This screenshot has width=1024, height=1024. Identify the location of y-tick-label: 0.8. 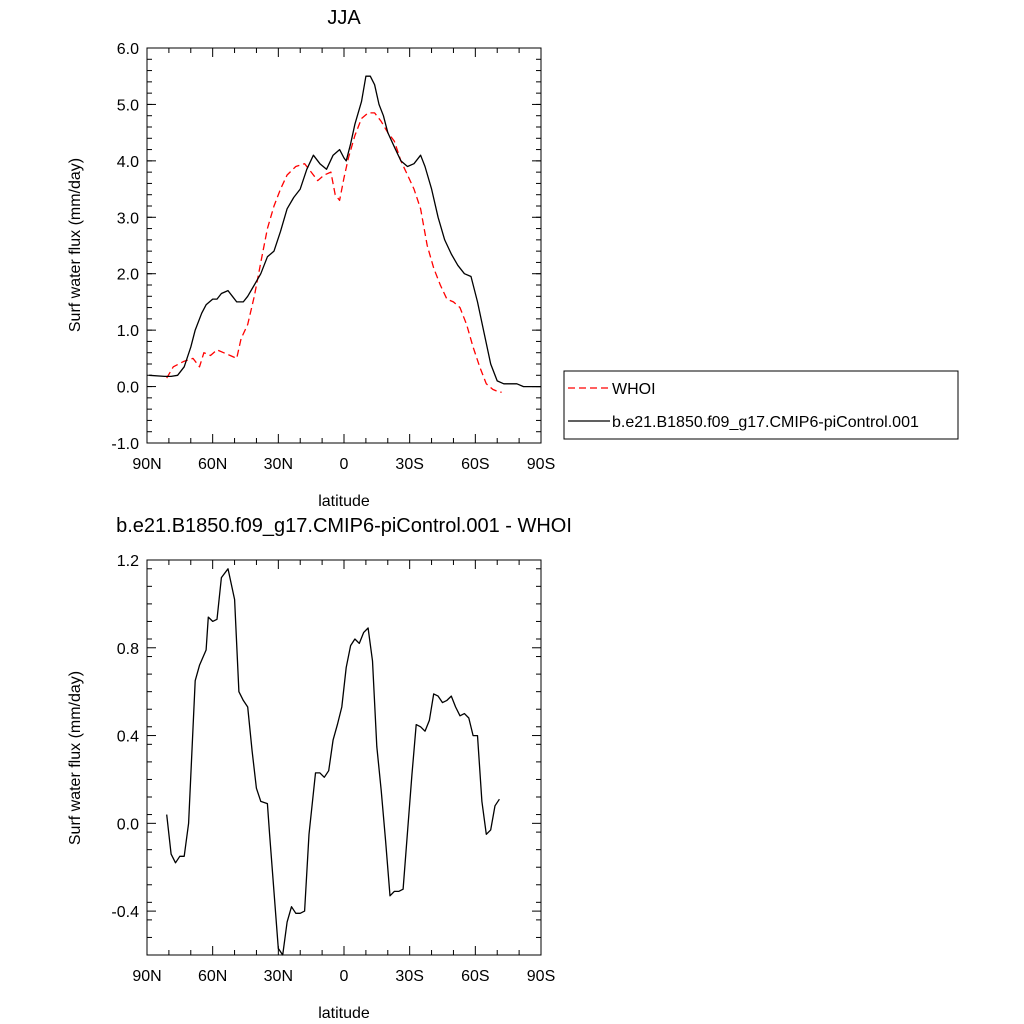
(128, 649).